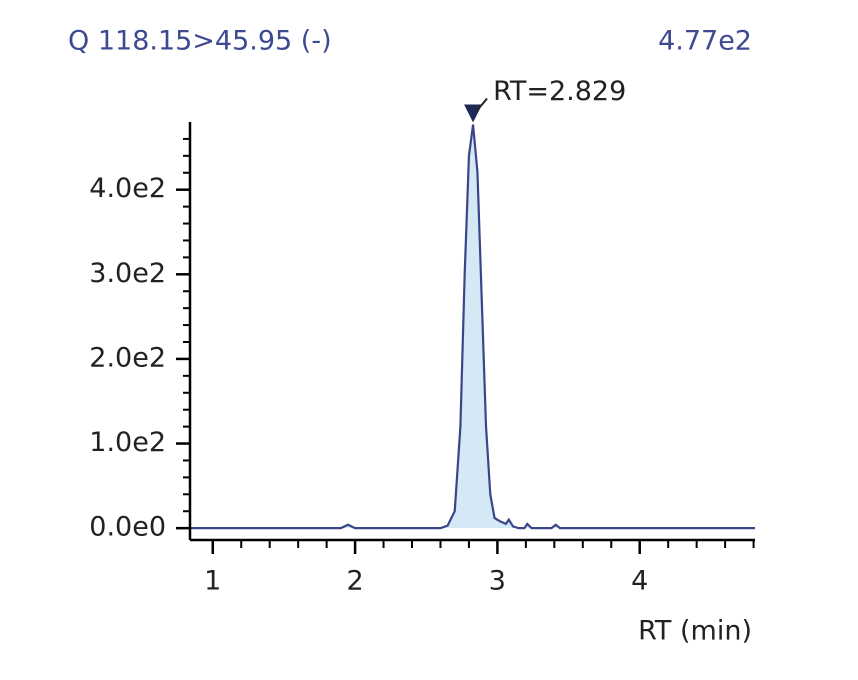 The image size is (858, 680). What do you see at coordinates (127, 527) in the screenshot?
I see `y-tick-label: 0.0e0` at bounding box center [127, 527].